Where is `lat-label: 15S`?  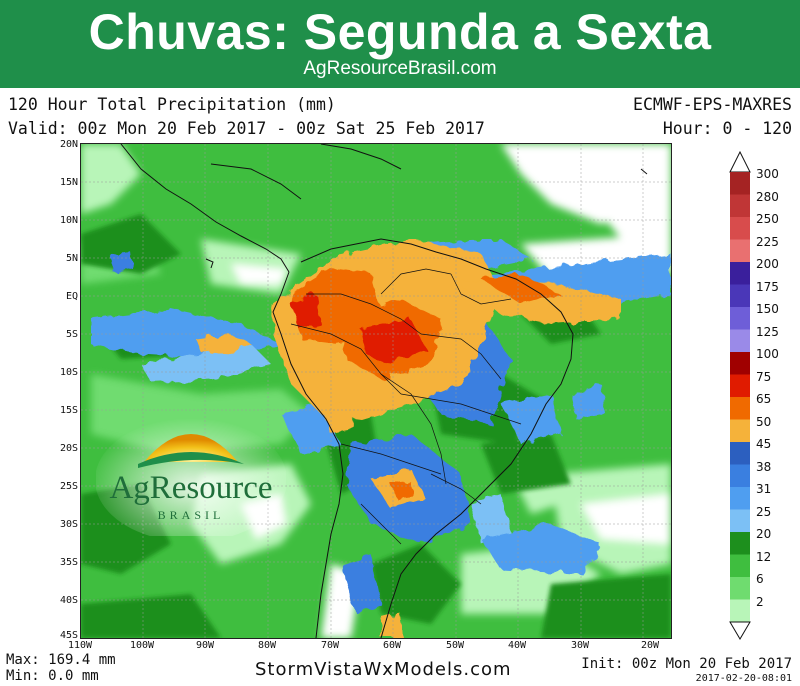
lat-label: 15S is located at coordinates (68, 410).